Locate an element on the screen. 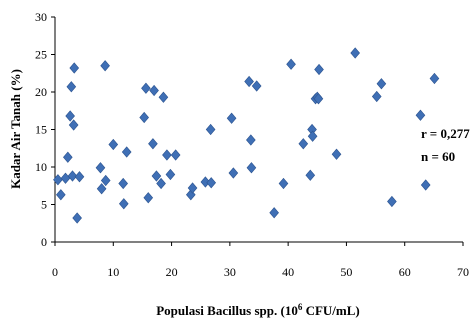 The height and width of the screenshot is (327, 474). x-tick-label: 50 is located at coordinates (346, 272).